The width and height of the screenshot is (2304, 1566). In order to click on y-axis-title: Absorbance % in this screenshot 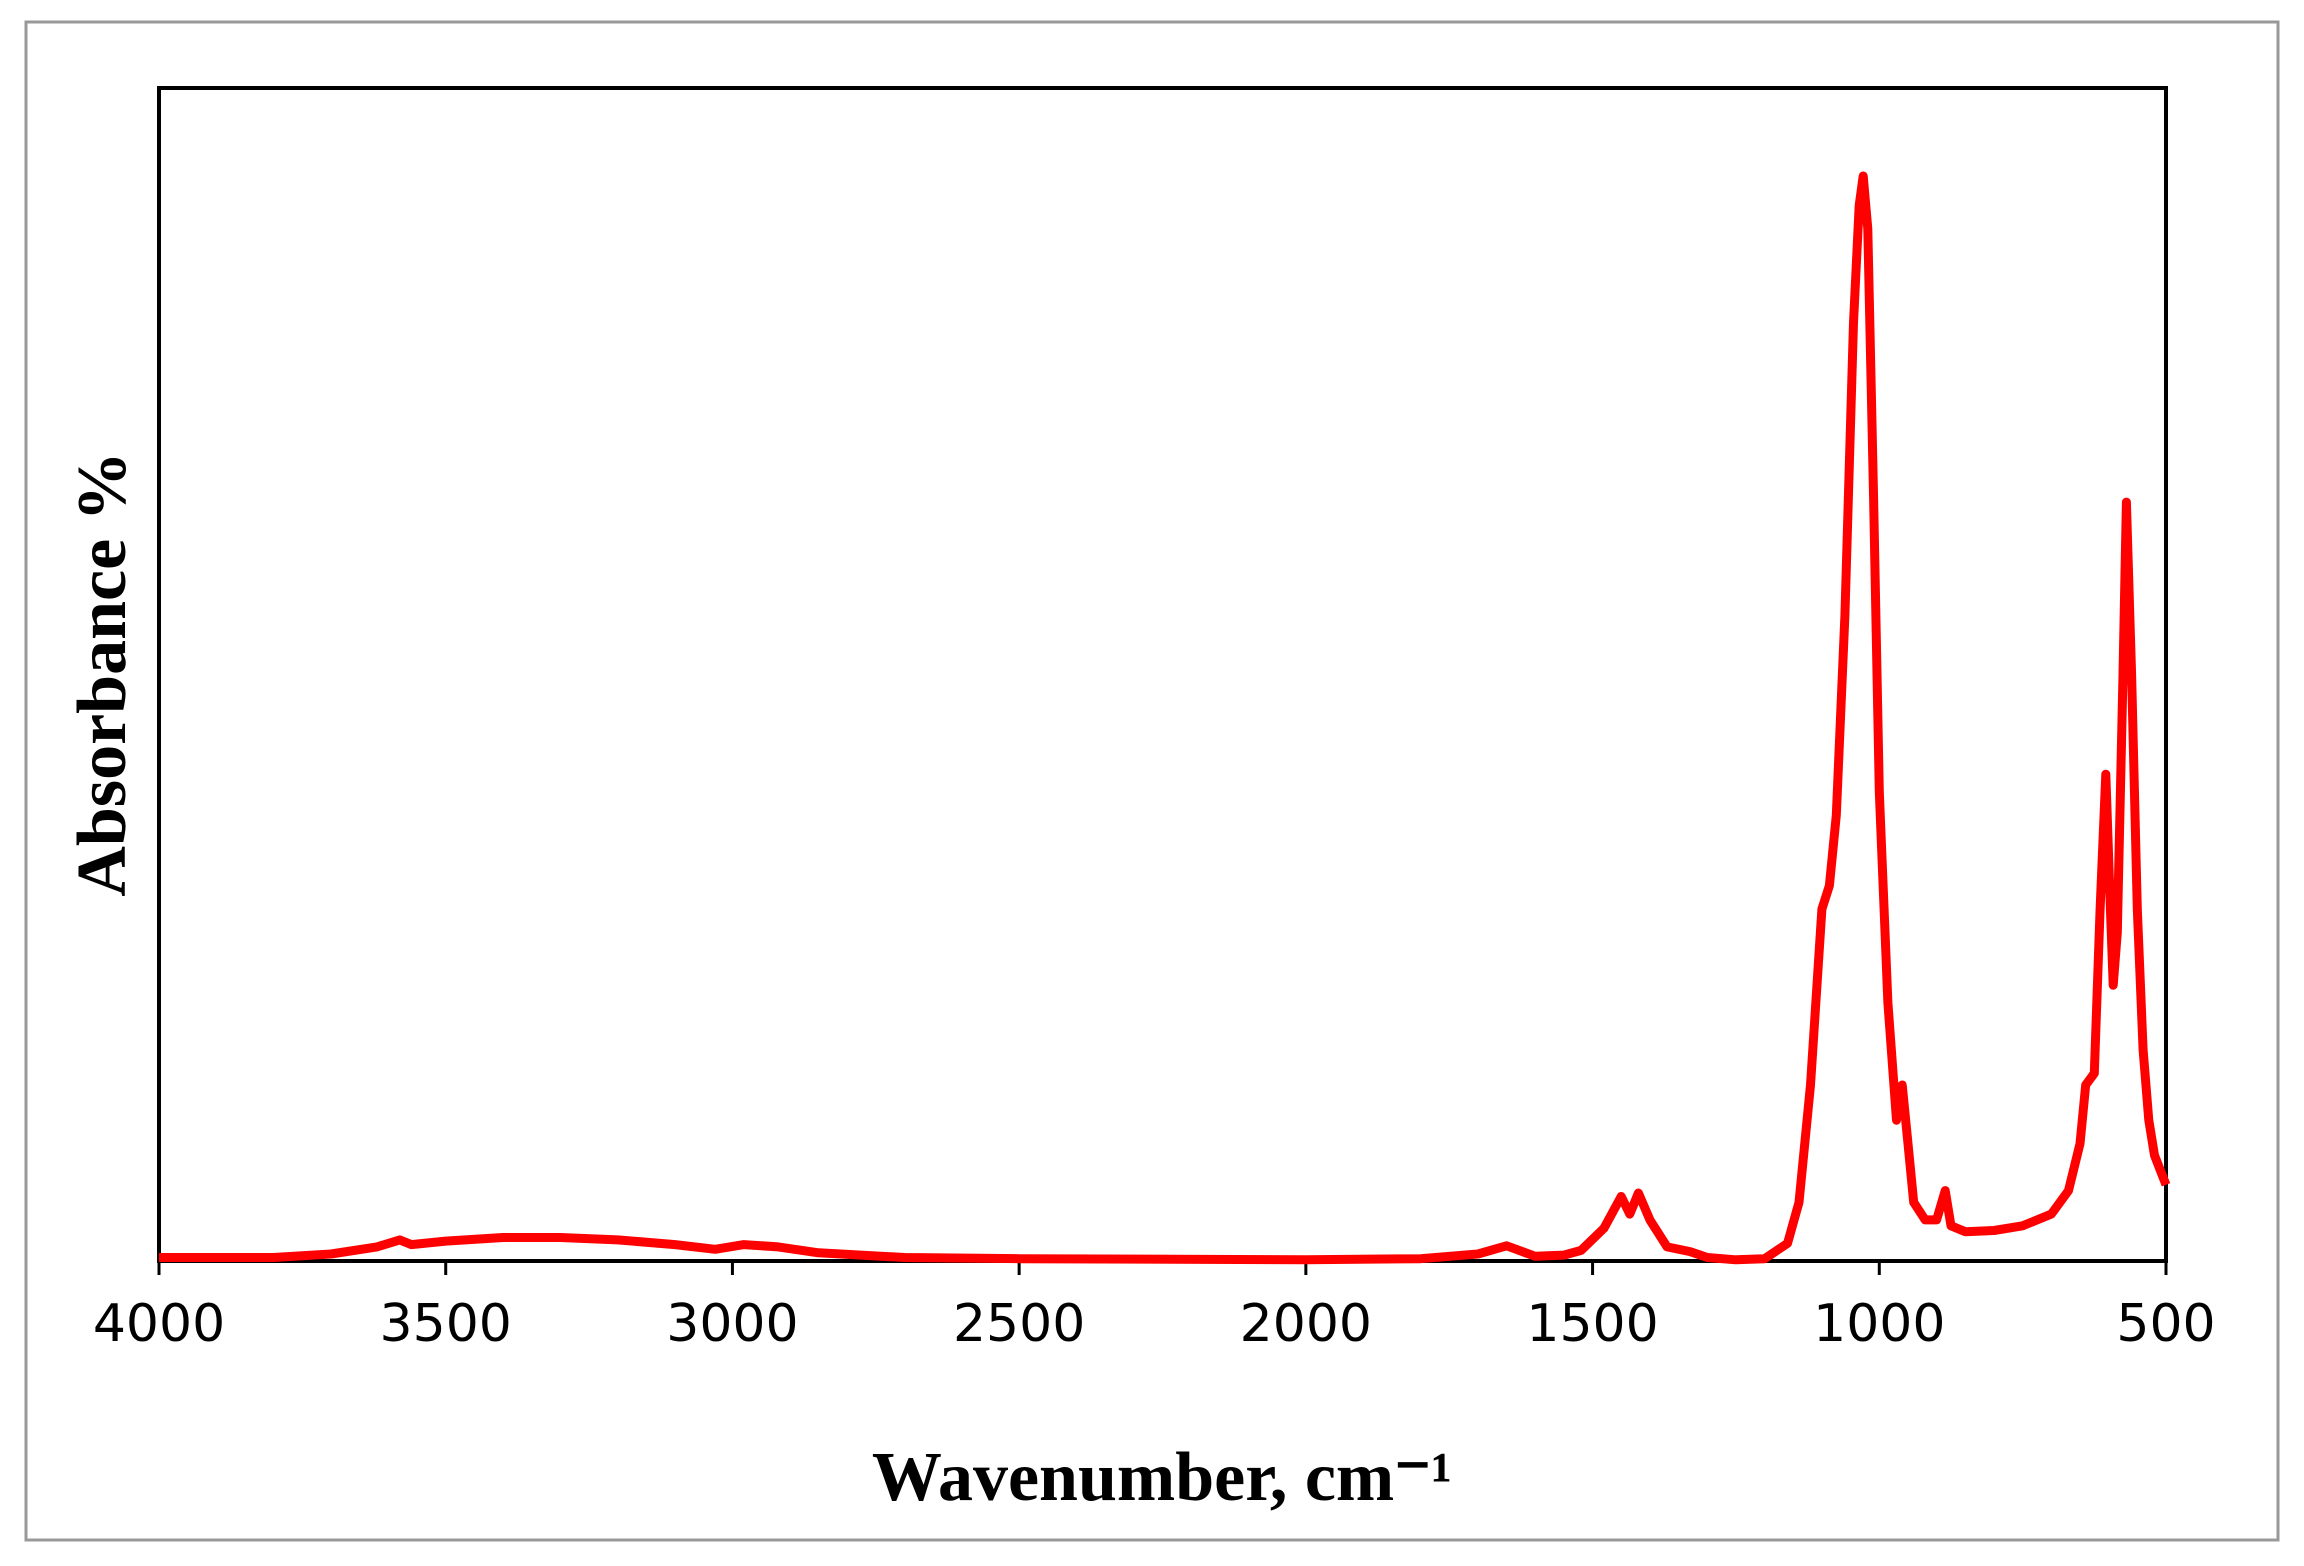, I will do `click(102, 673)`.